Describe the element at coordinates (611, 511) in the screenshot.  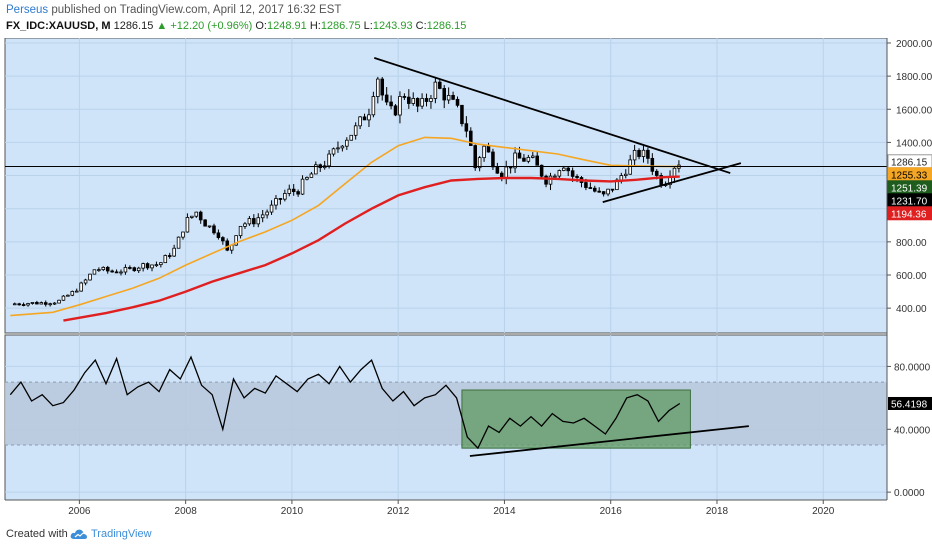
I see `time-axis-label: 2016` at that location.